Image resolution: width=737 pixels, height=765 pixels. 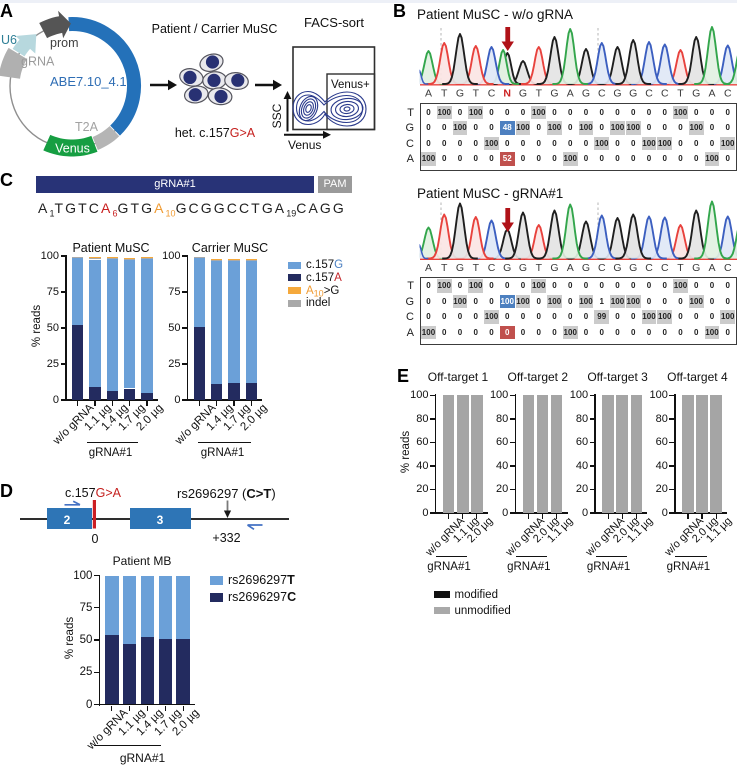 I want to click on svg-text: Venus, so click(x=72, y=149).